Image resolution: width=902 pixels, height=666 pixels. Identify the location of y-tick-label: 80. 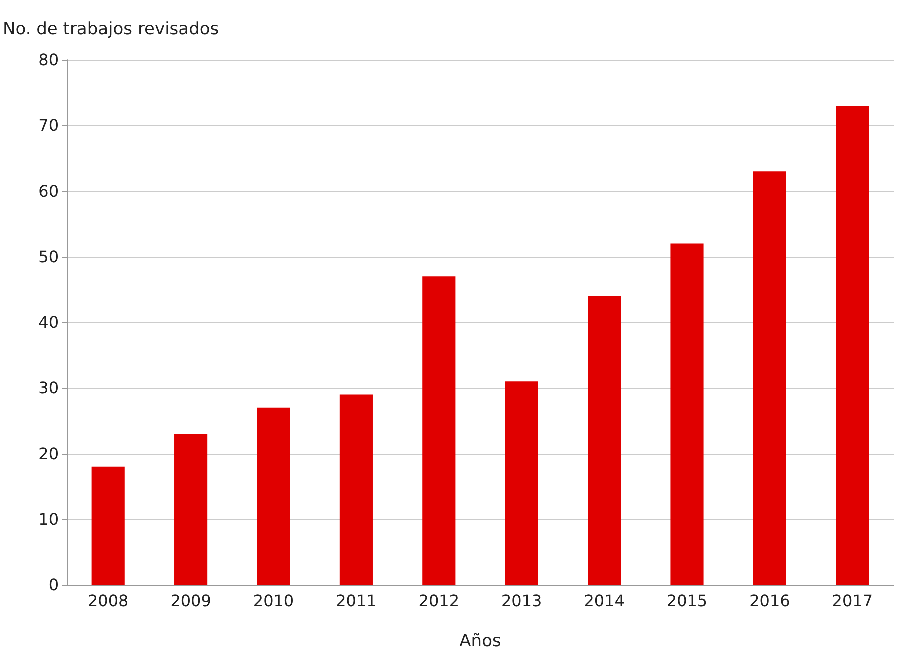
(48, 60).